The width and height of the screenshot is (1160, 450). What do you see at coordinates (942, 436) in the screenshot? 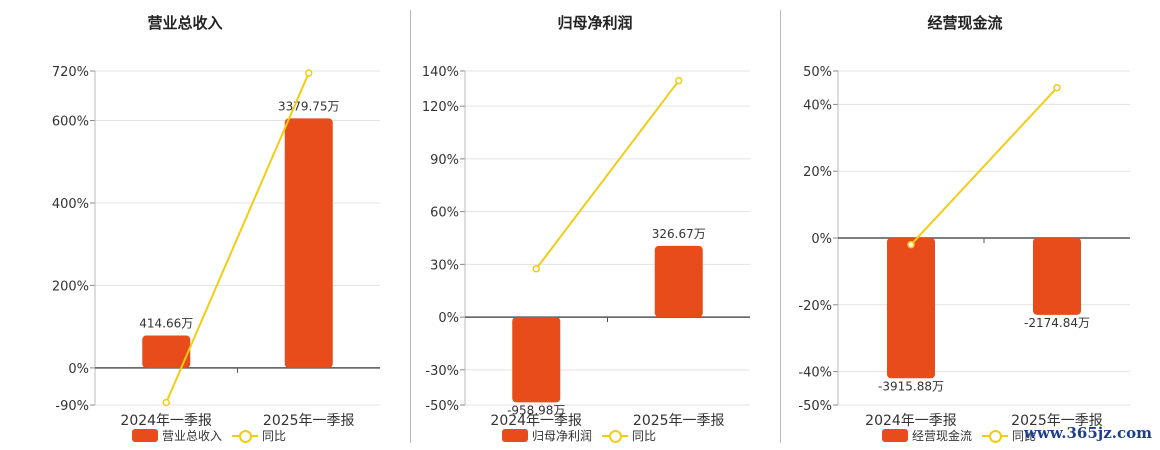
I see `legend-bar-label: 经营现金流` at bounding box center [942, 436].